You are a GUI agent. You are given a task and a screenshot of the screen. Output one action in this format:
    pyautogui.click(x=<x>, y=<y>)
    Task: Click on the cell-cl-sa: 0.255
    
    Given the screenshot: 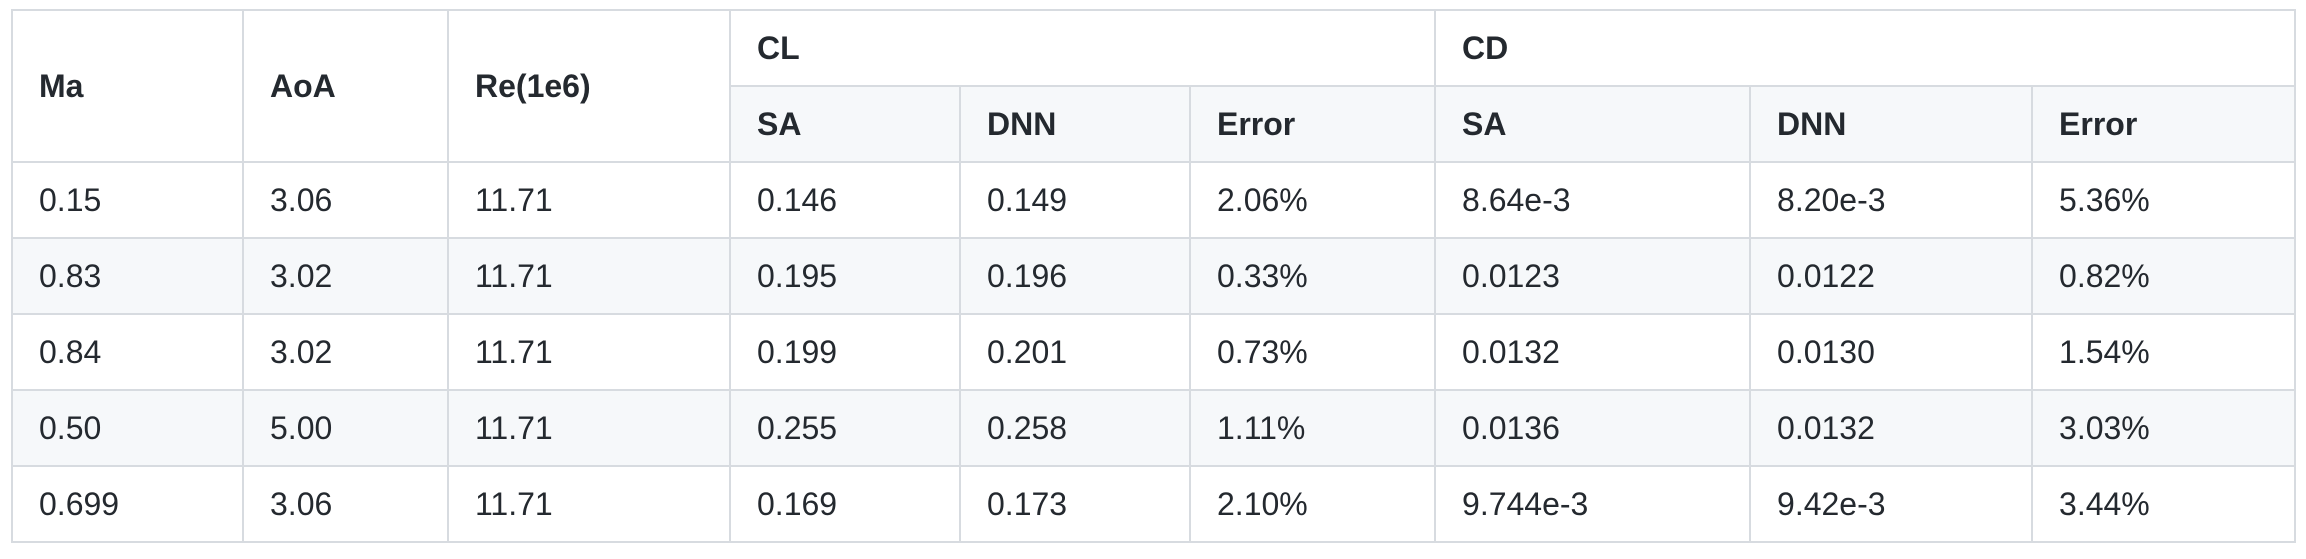 What is the action you would take?
    pyautogui.click(x=845, y=428)
    